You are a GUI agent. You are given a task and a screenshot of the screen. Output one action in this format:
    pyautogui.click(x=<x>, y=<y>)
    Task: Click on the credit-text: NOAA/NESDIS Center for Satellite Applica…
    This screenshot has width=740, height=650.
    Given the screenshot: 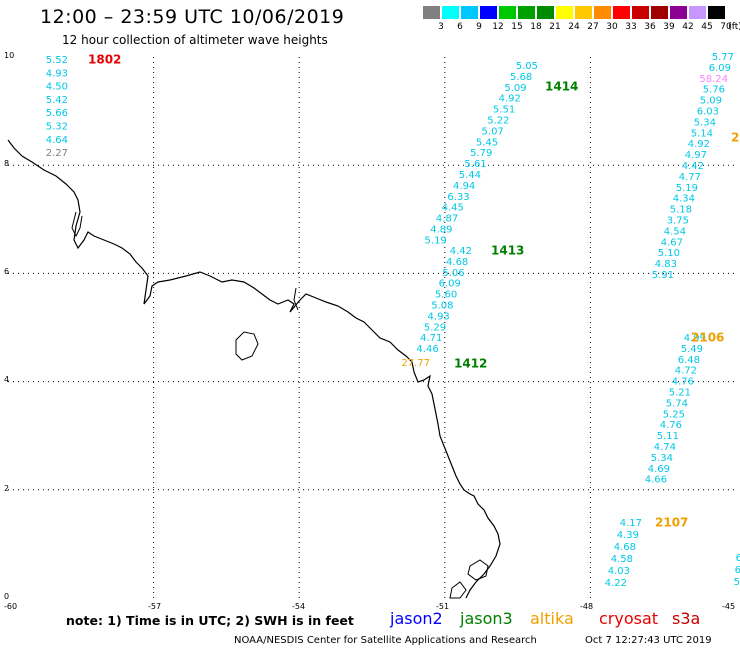 What is the action you would take?
    pyautogui.click(x=385, y=640)
    